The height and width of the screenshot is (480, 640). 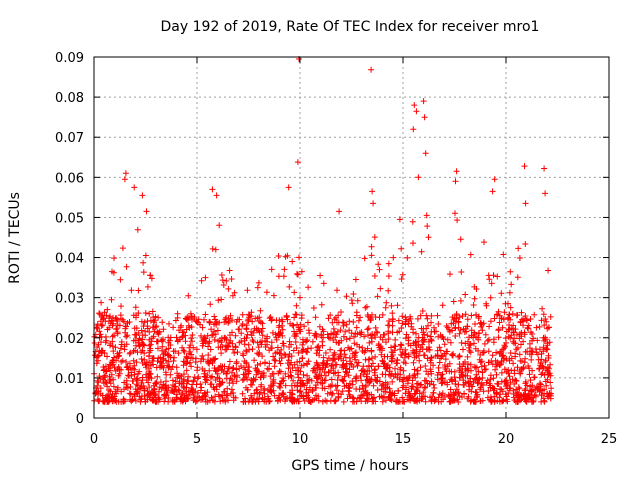 What do you see at coordinates (69, 259) in the screenshot?
I see `y-tick-label: 0.04` at bounding box center [69, 259].